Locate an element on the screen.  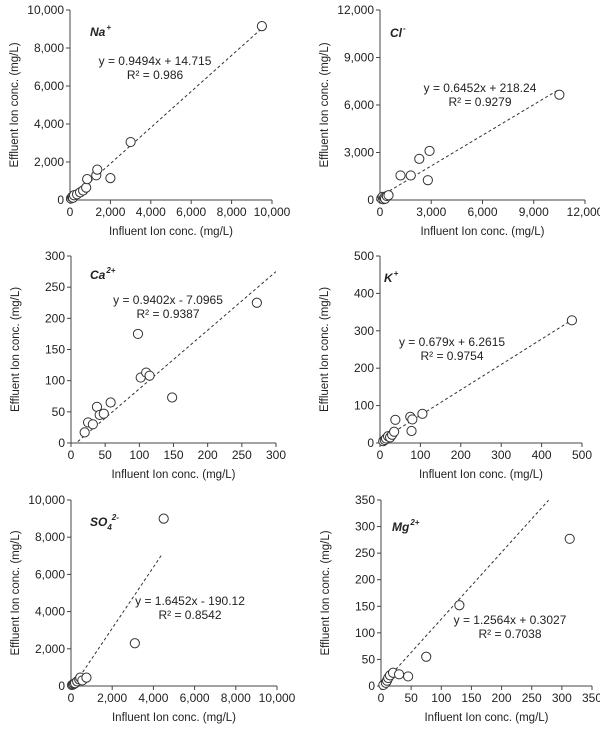
y-tick-label: 150 is located at coordinates (55, 350).